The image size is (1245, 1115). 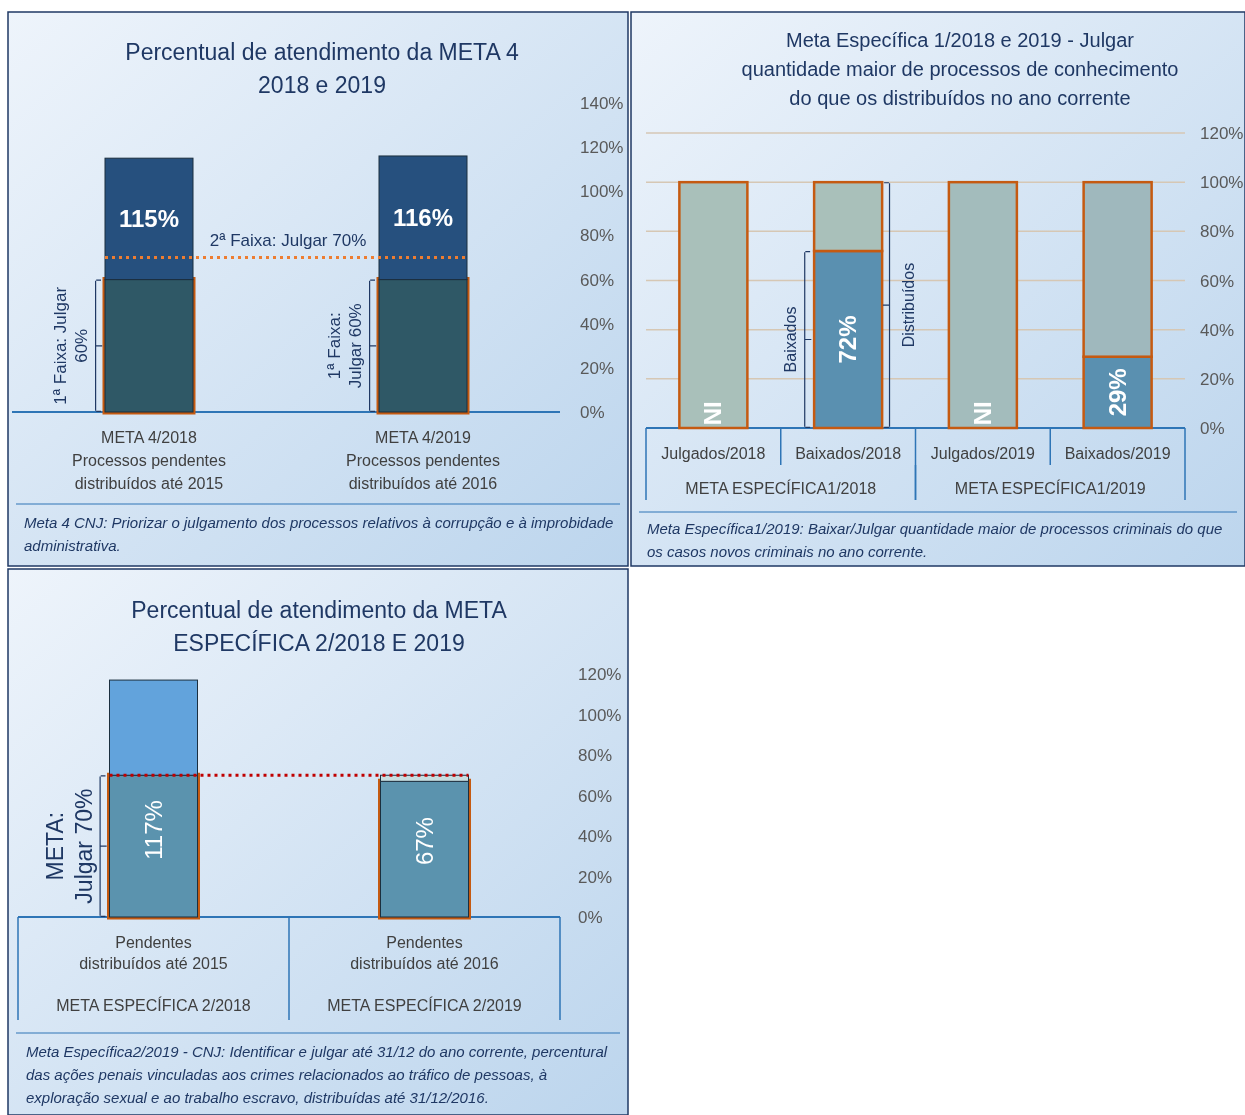 What do you see at coordinates (791, 339) in the screenshot?
I see `annotation: Baixados` at bounding box center [791, 339].